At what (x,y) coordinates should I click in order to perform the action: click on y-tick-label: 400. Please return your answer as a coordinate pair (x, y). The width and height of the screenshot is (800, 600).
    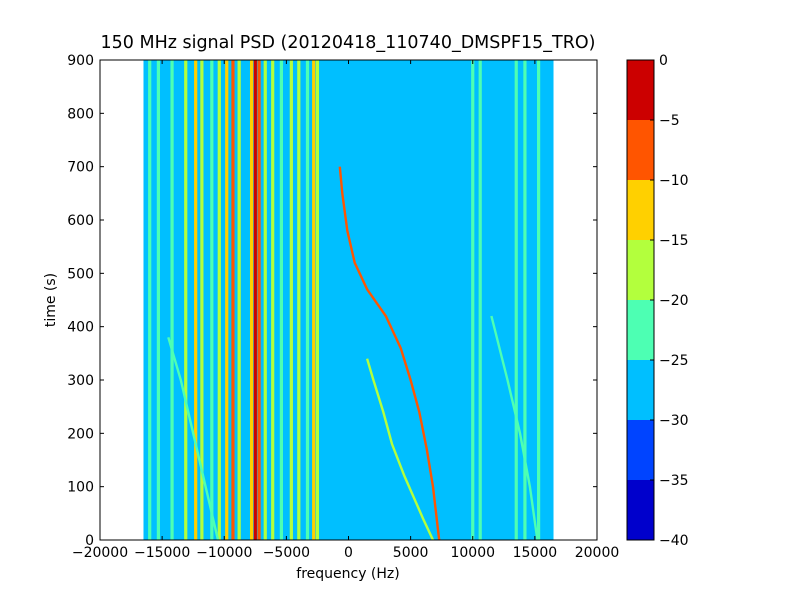
    Looking at the image, I should click on (80, 328).